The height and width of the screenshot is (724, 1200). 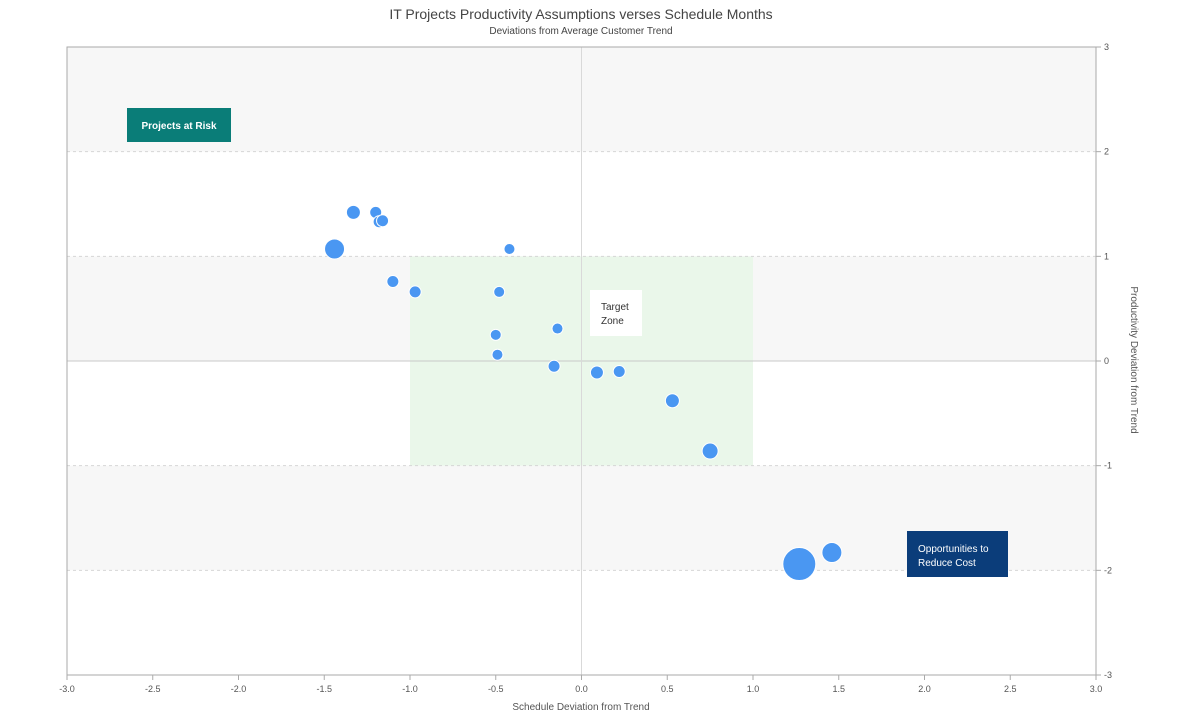 What do you see at coordinates (1108, 466) in the screenshot?
I see `y-tick-label: -1` at bounding box center [1108, 466].